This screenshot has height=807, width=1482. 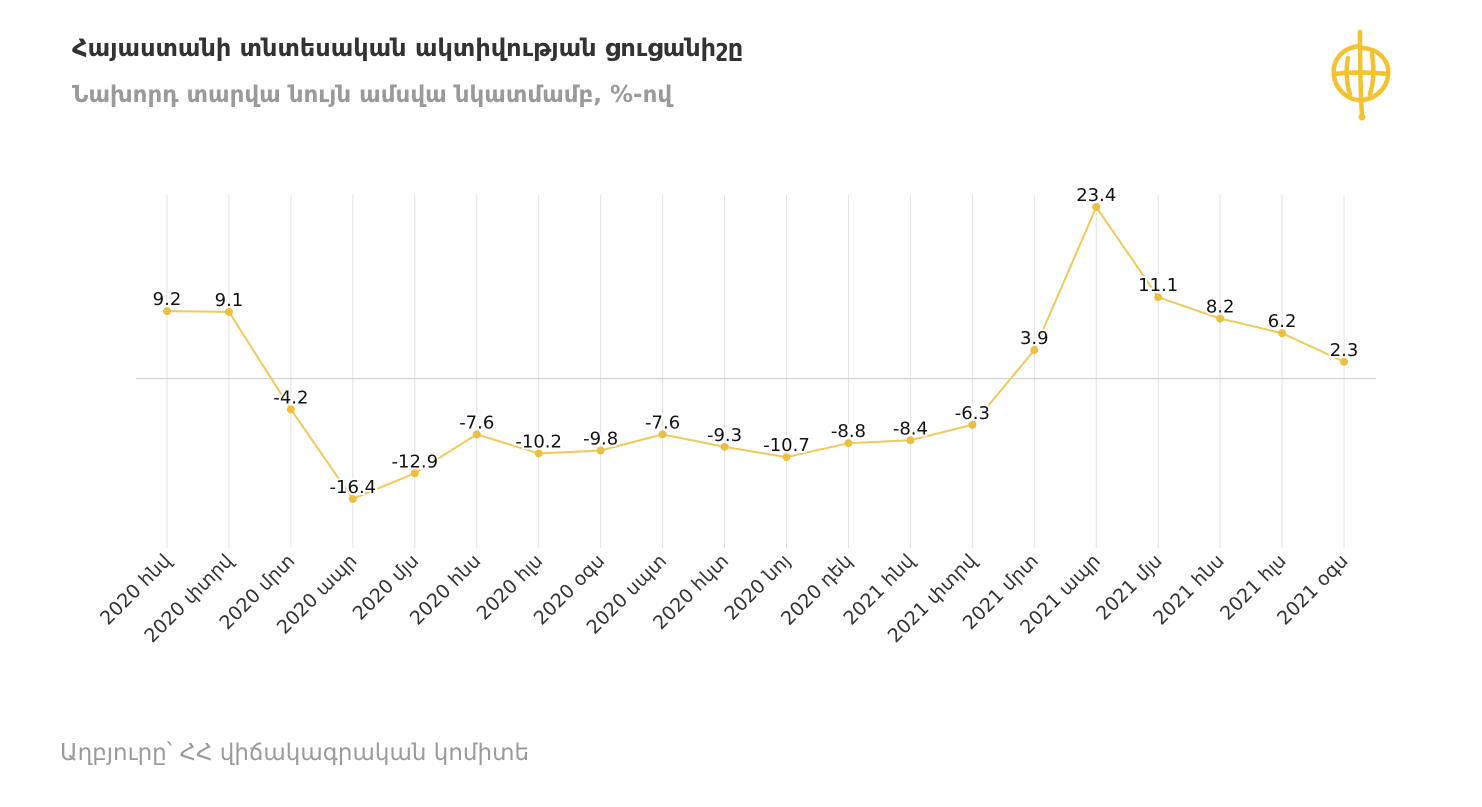 What do you see at coordinates (972, 413) in the screenshot?
I see `data-label: -6.3` at bounding box center [972, 413].